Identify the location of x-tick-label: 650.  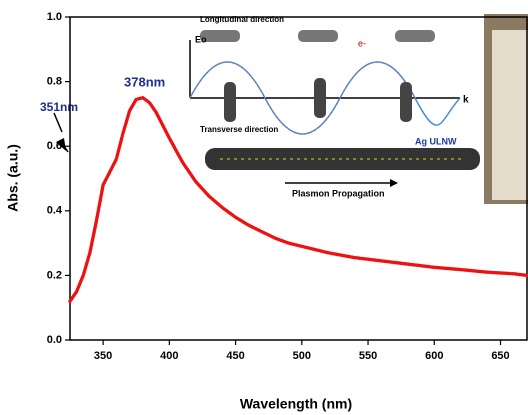
(500, 356).